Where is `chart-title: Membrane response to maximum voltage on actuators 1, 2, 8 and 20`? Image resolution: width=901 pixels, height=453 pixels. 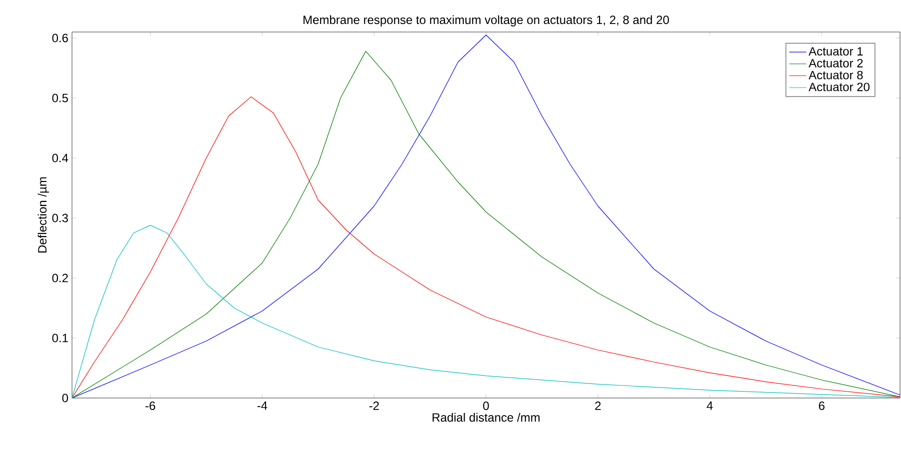 chart-title: Membrane response to maximum voltage on actuators 1, 2, 8 and 20 is located at coordinates (486, 20).